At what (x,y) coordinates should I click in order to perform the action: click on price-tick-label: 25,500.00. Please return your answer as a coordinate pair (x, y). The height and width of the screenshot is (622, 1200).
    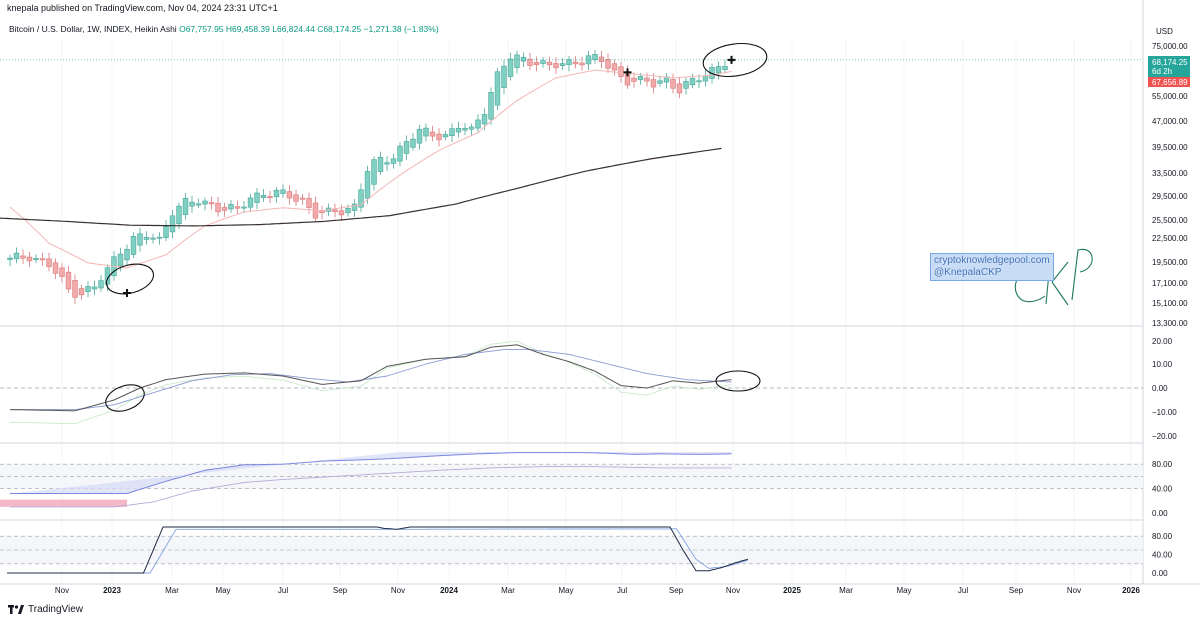
    Looking at the image, I should click on (1170, 220).